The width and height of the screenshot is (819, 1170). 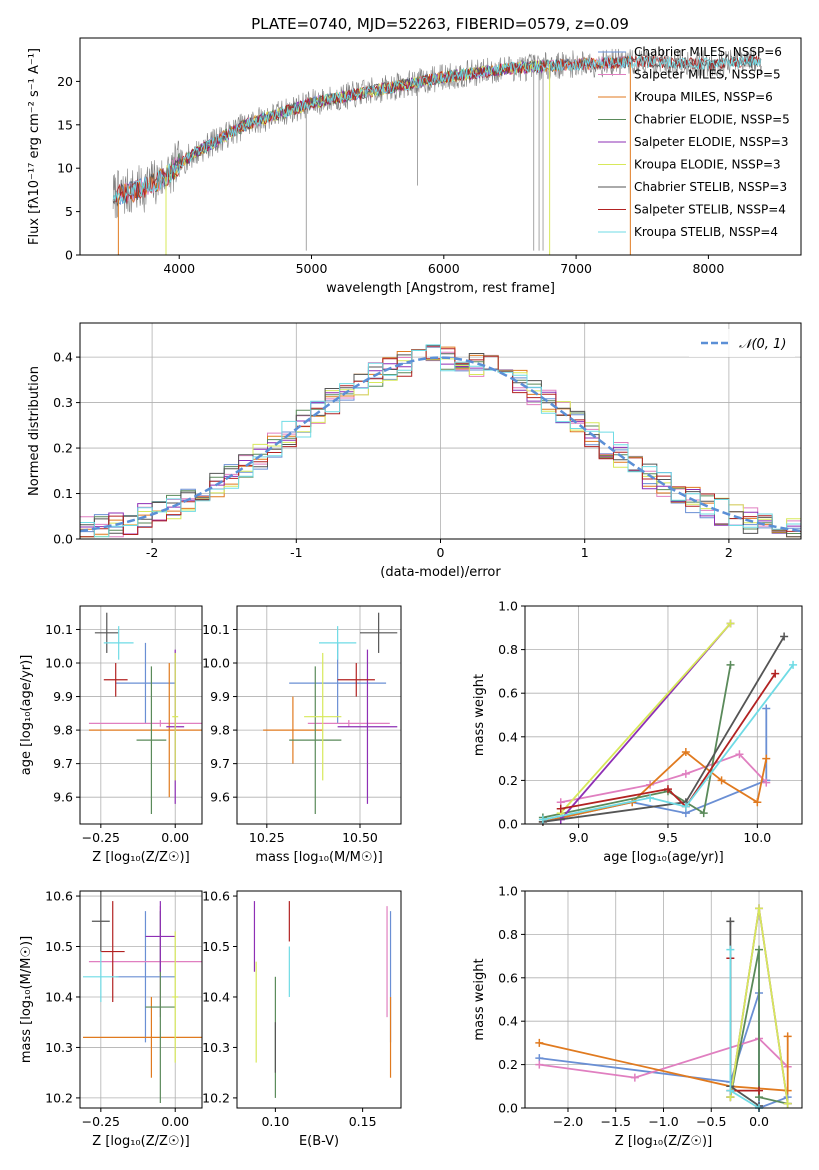 What do you see at coordinates (140, 1141) in the screenshot?
I see `mass-vs-Z-xlabel: Z [log₁₀(Z/Z☉)]` at bounding box center [140, 1141].